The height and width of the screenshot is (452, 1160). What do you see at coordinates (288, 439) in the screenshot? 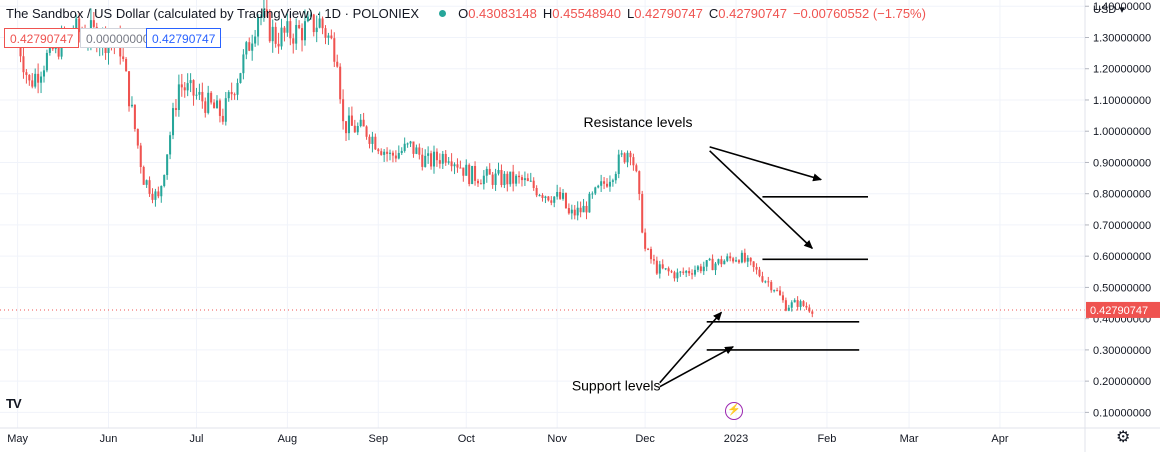
I see `time-axis-label: Aug` at bounding box center [288, 439].